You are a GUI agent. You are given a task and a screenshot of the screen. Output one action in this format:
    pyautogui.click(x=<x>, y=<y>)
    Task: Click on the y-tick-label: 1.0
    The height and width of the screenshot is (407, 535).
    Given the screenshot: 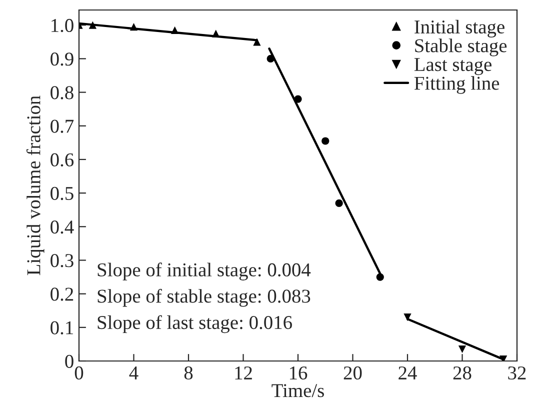 What is the action you would take?
    pyautogui.click(x=63, y=25)
    